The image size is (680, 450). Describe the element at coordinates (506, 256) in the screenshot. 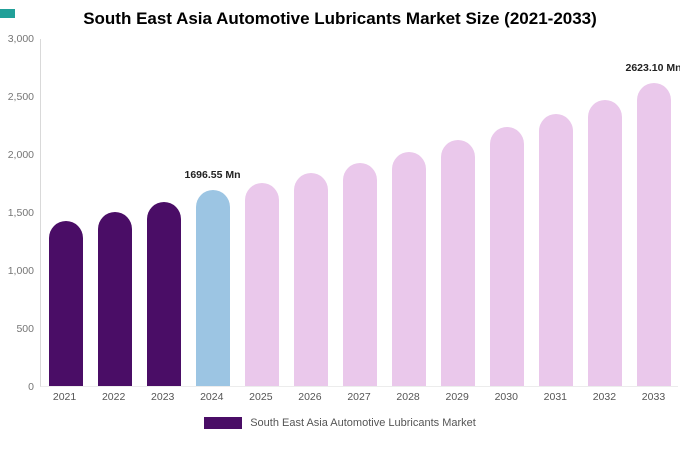

I see `bar-2030` at that location.